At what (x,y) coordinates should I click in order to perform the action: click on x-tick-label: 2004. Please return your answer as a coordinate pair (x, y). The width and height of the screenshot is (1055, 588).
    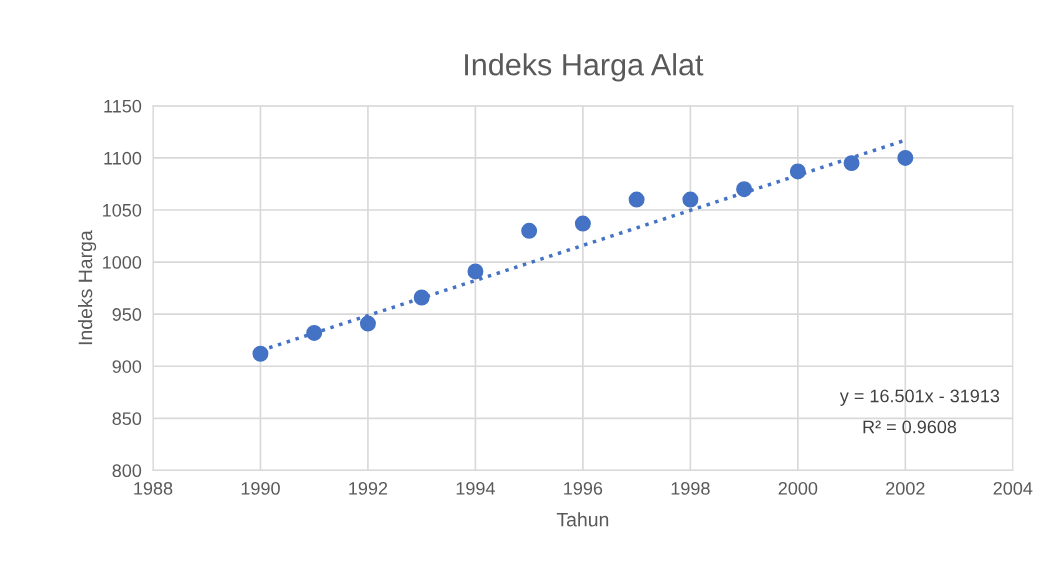
    Looking at the image, I should click on (1013, 488).